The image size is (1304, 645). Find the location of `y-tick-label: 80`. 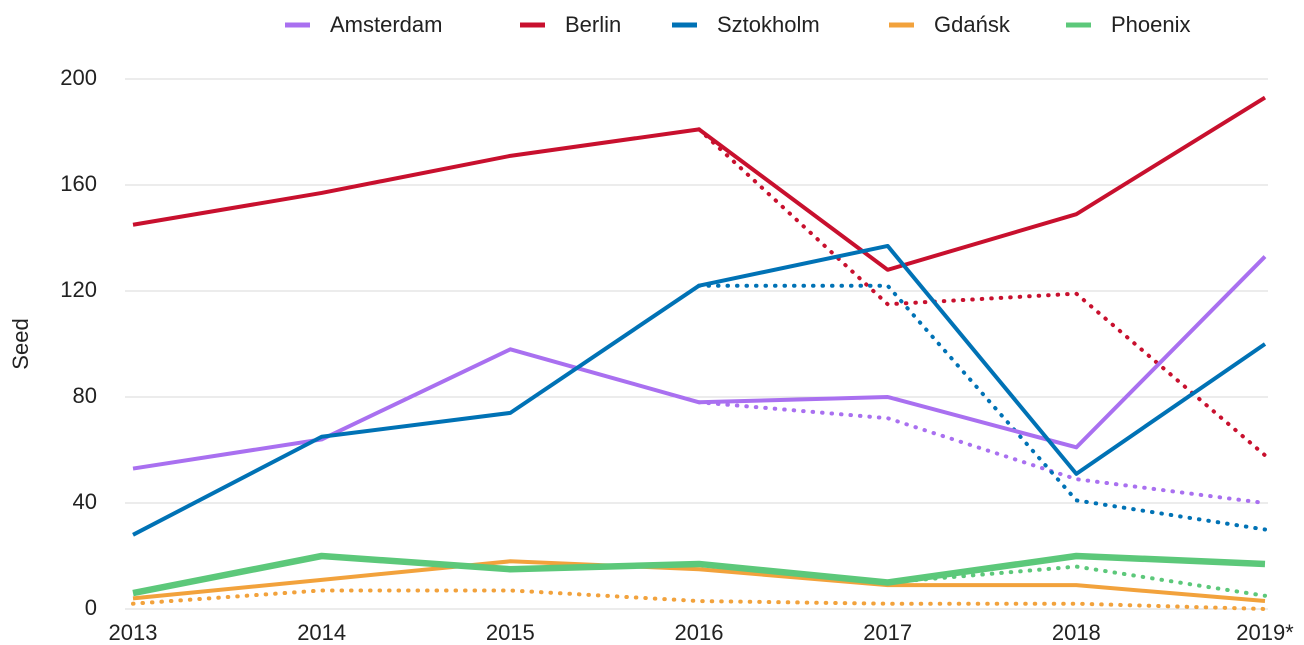

y-tick-label: 80 is located at coordinates (85, 395).